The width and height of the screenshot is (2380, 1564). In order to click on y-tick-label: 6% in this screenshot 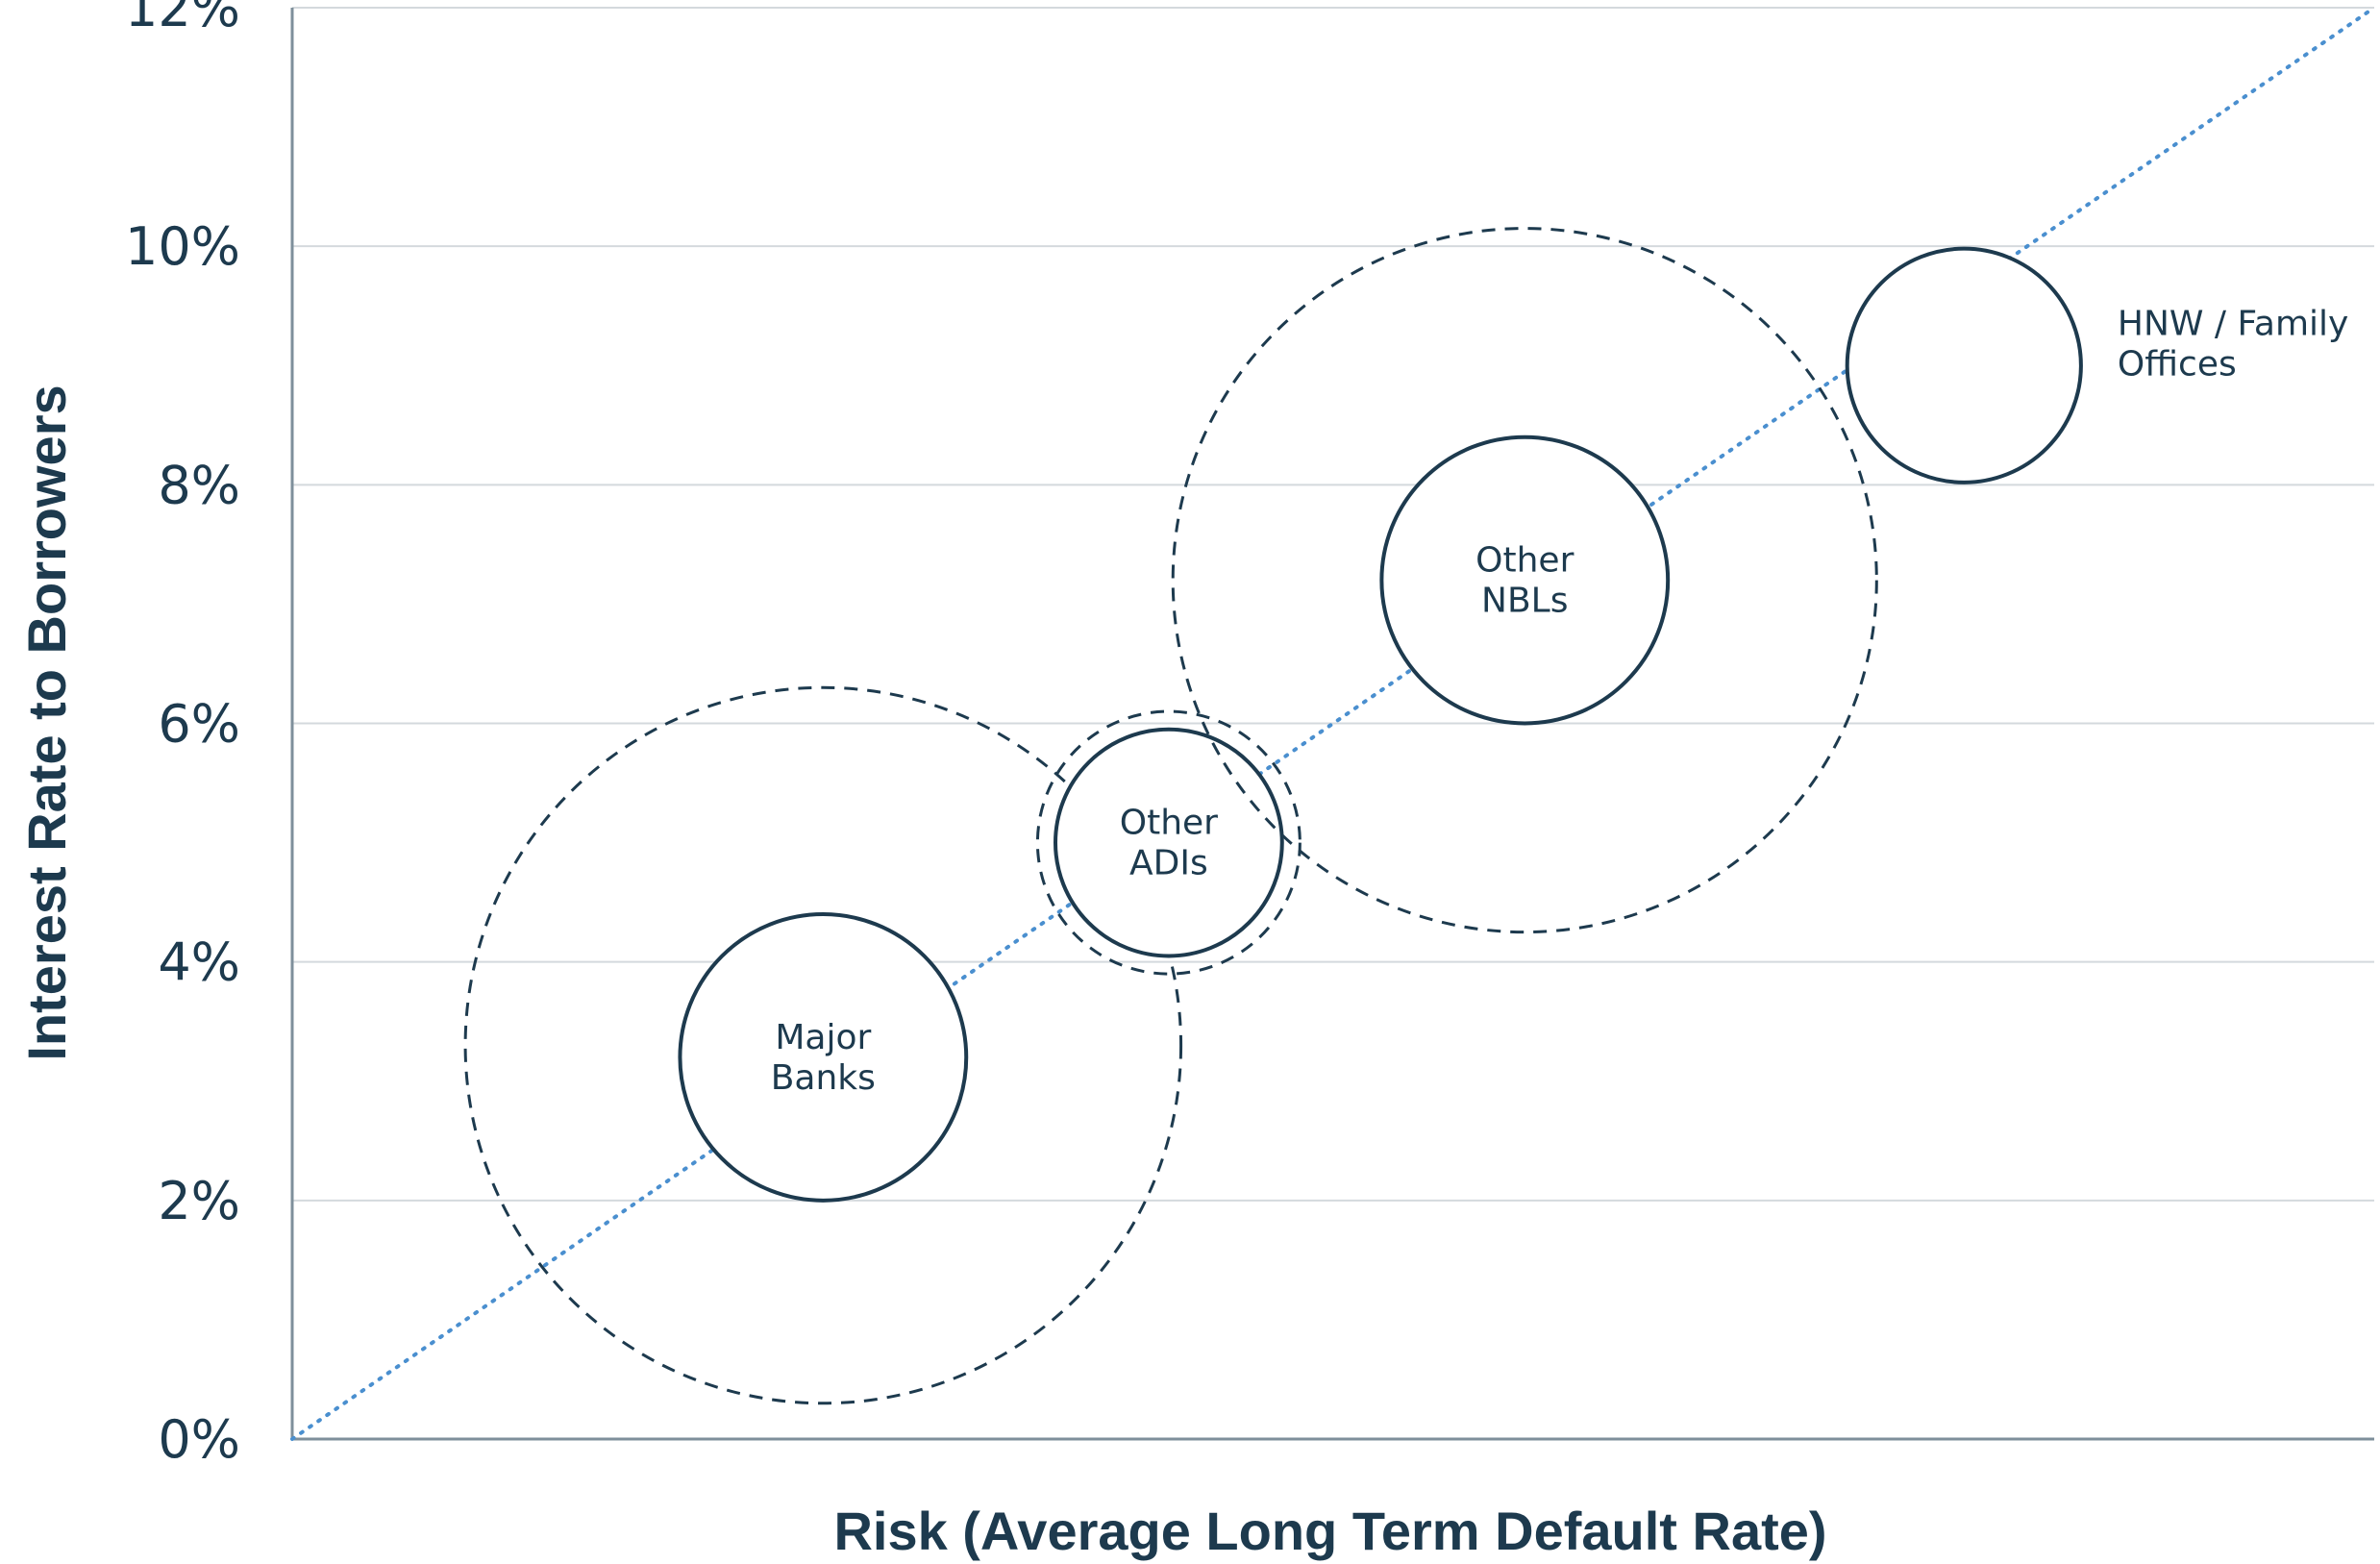, I will do `click(199, 724)`.